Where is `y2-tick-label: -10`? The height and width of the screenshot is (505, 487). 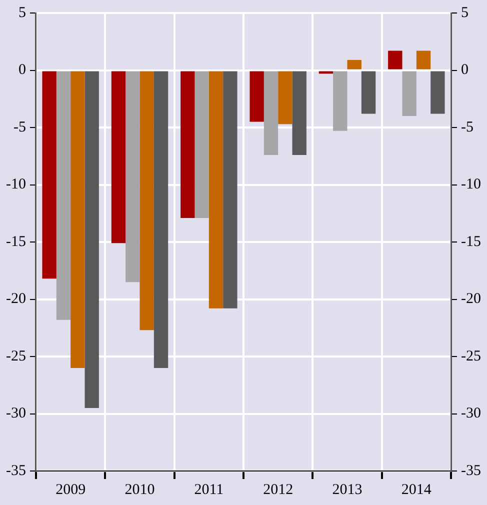 y2-tick-label: -10 is located at coordinates (471, 184).